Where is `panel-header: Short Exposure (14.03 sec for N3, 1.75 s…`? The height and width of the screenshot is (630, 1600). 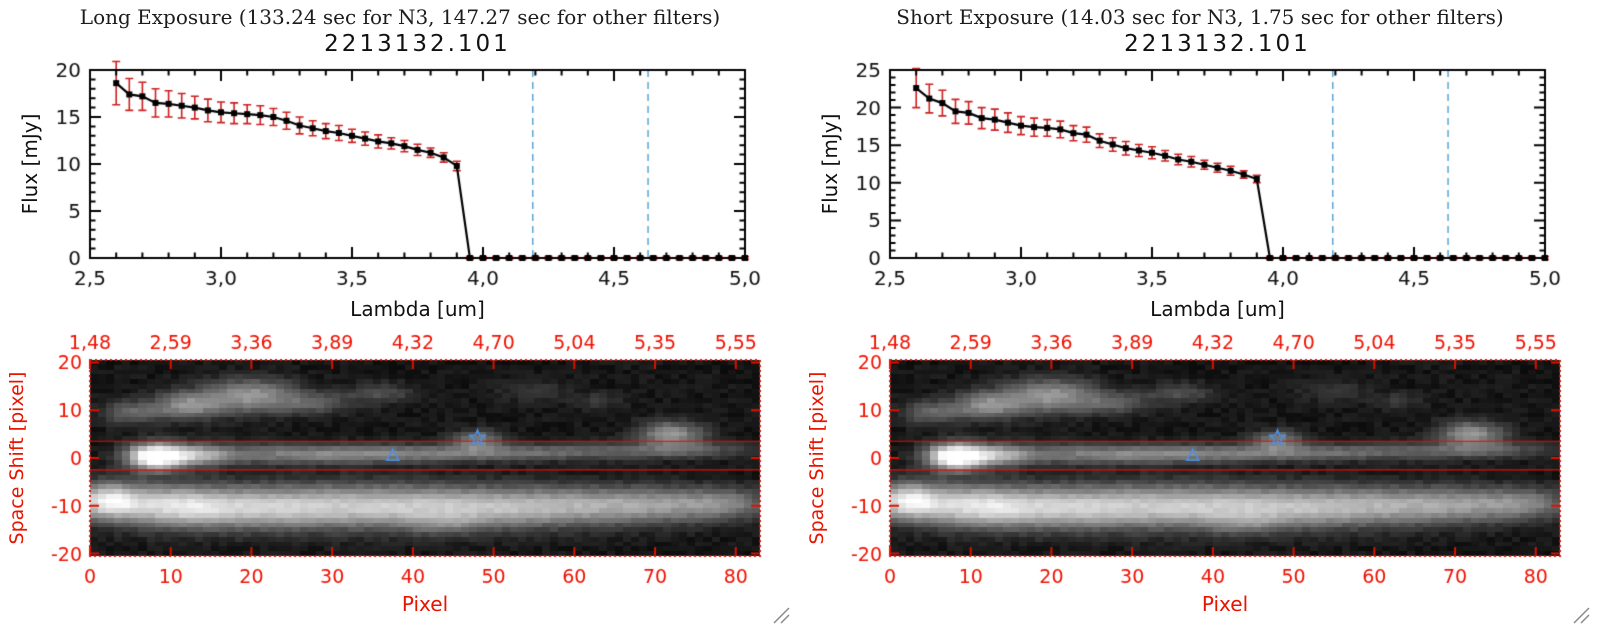
panel-header: Short Exposure (14.03 sec for N3, 1.75 s… is located at coordinates (1200, 17).